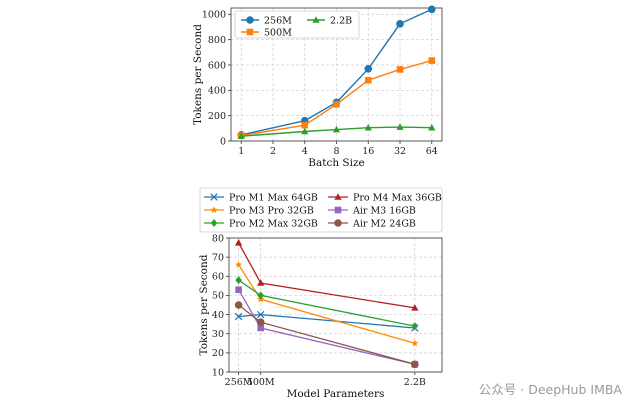 This screenshot has width=640, height=416. What do you see at coordinates (261, 382) in the screenshot?
I see `x-tick-label: 500M` at bounding box center [261, 382].